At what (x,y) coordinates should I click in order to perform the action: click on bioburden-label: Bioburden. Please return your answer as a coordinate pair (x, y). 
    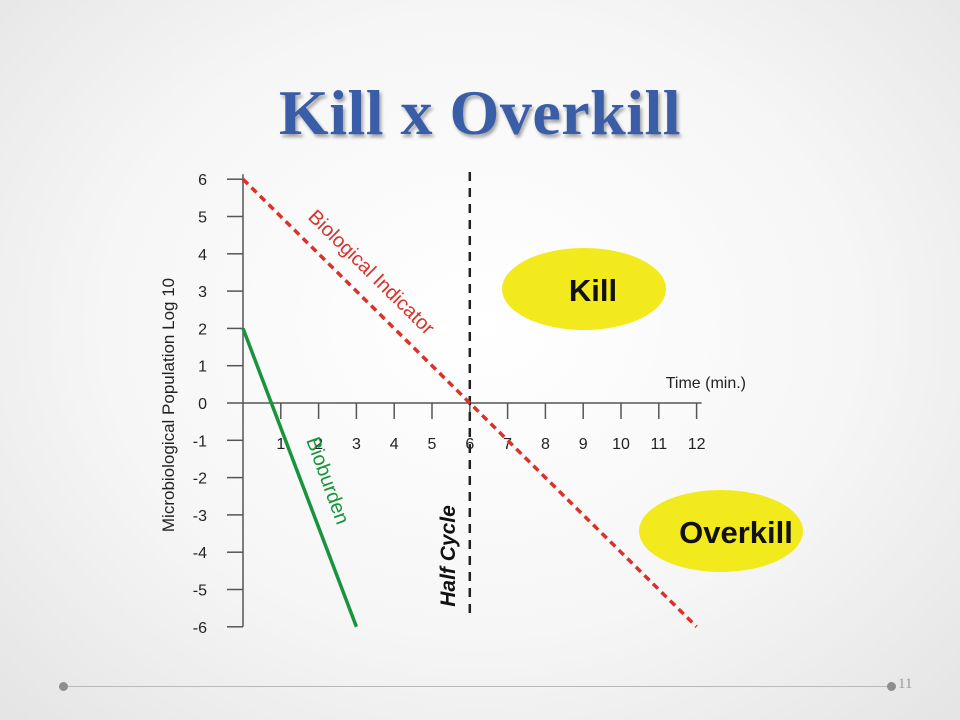
    Looking at the image, I should click on (327, 480).